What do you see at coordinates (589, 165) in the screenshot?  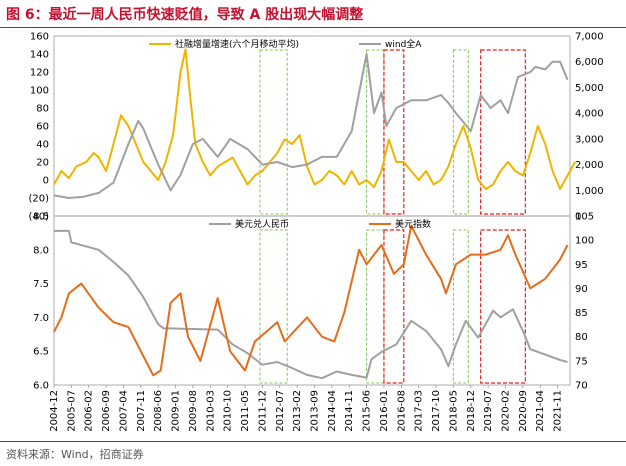 I see `right-axis-tick-label: 2,000` at bounding box center [589, 165].